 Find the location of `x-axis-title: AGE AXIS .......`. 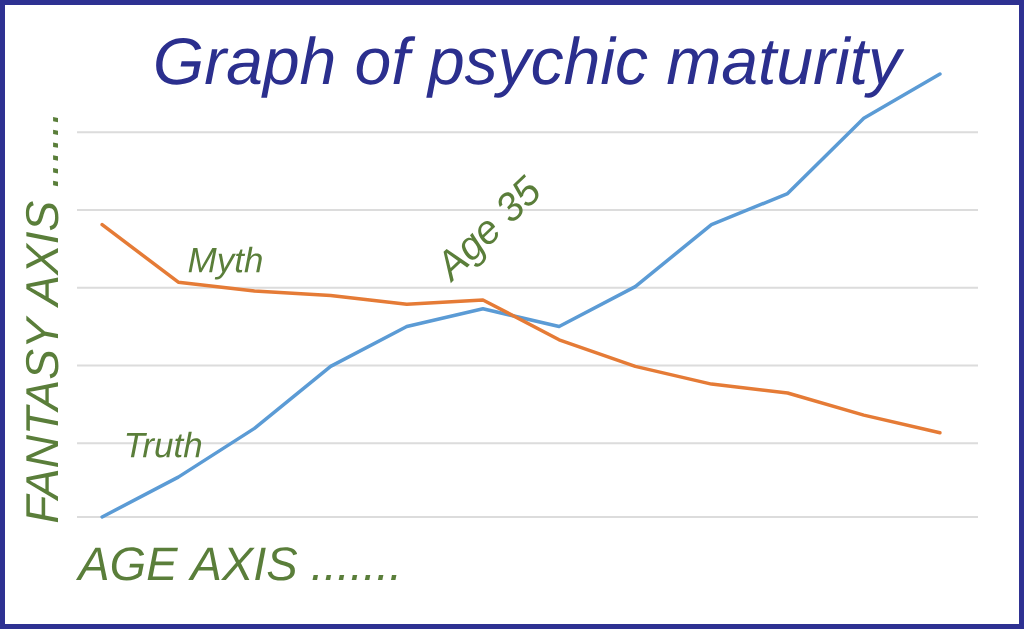

x-axis-title: AGE AXIS ....... is located at coordinates (236, 564).